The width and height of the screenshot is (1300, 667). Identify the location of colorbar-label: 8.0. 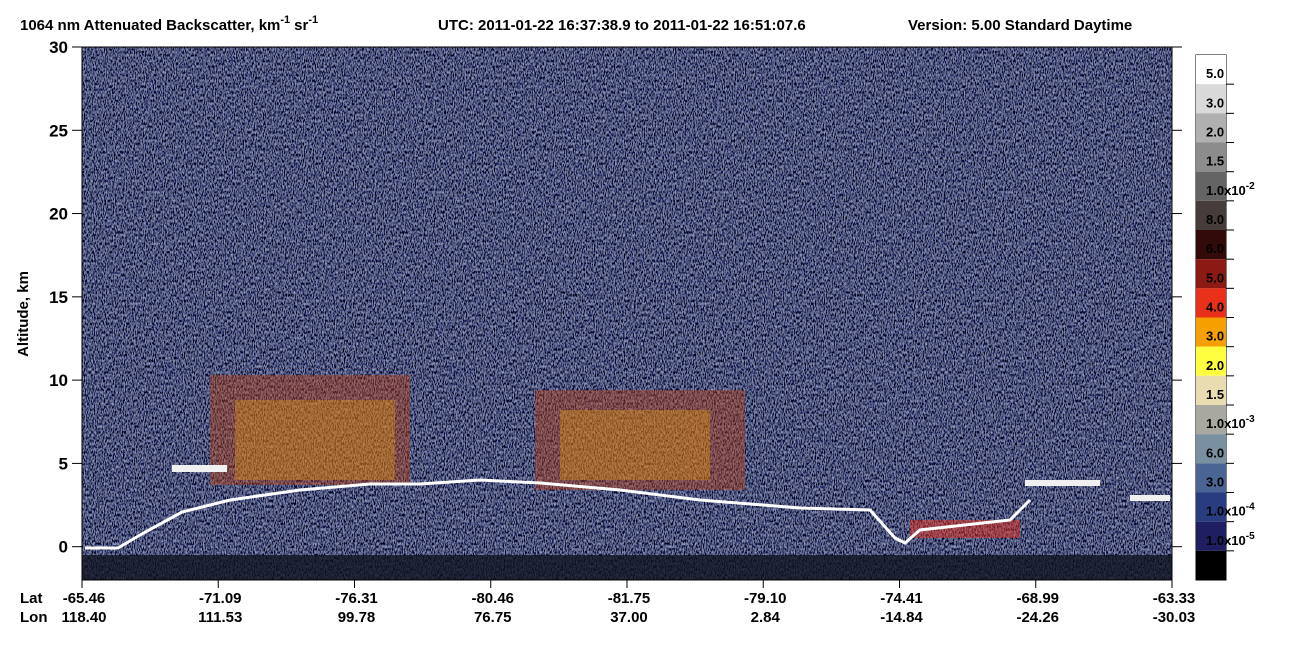
(1215, 219).